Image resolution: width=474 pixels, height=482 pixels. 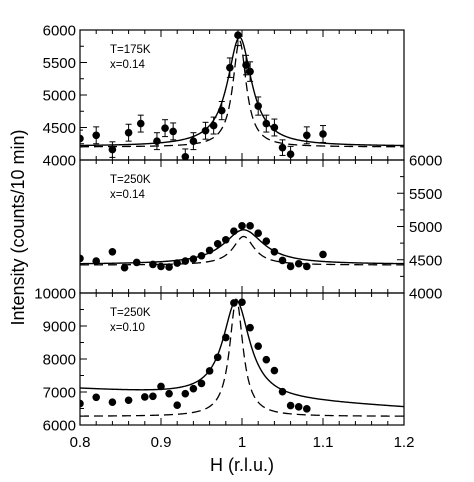 I want to click on x-tick-labels: 0.8 0.9 1 1.1 1.2, so click(x=242, y=442).